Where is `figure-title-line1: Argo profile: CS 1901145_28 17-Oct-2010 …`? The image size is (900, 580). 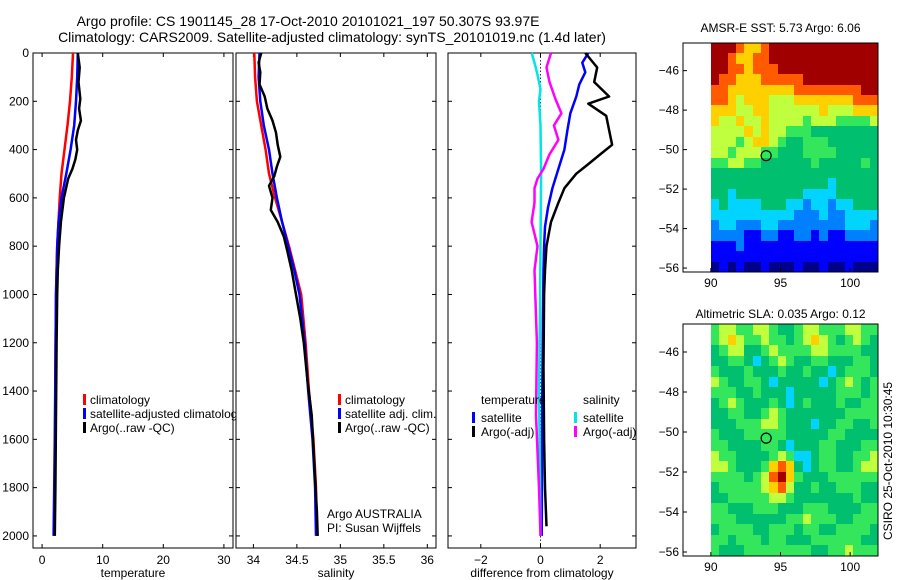
figure-title-line1: Argo profile: CS 1901145_28 17-Oct-2010 … is located at coordinates (308, 21).